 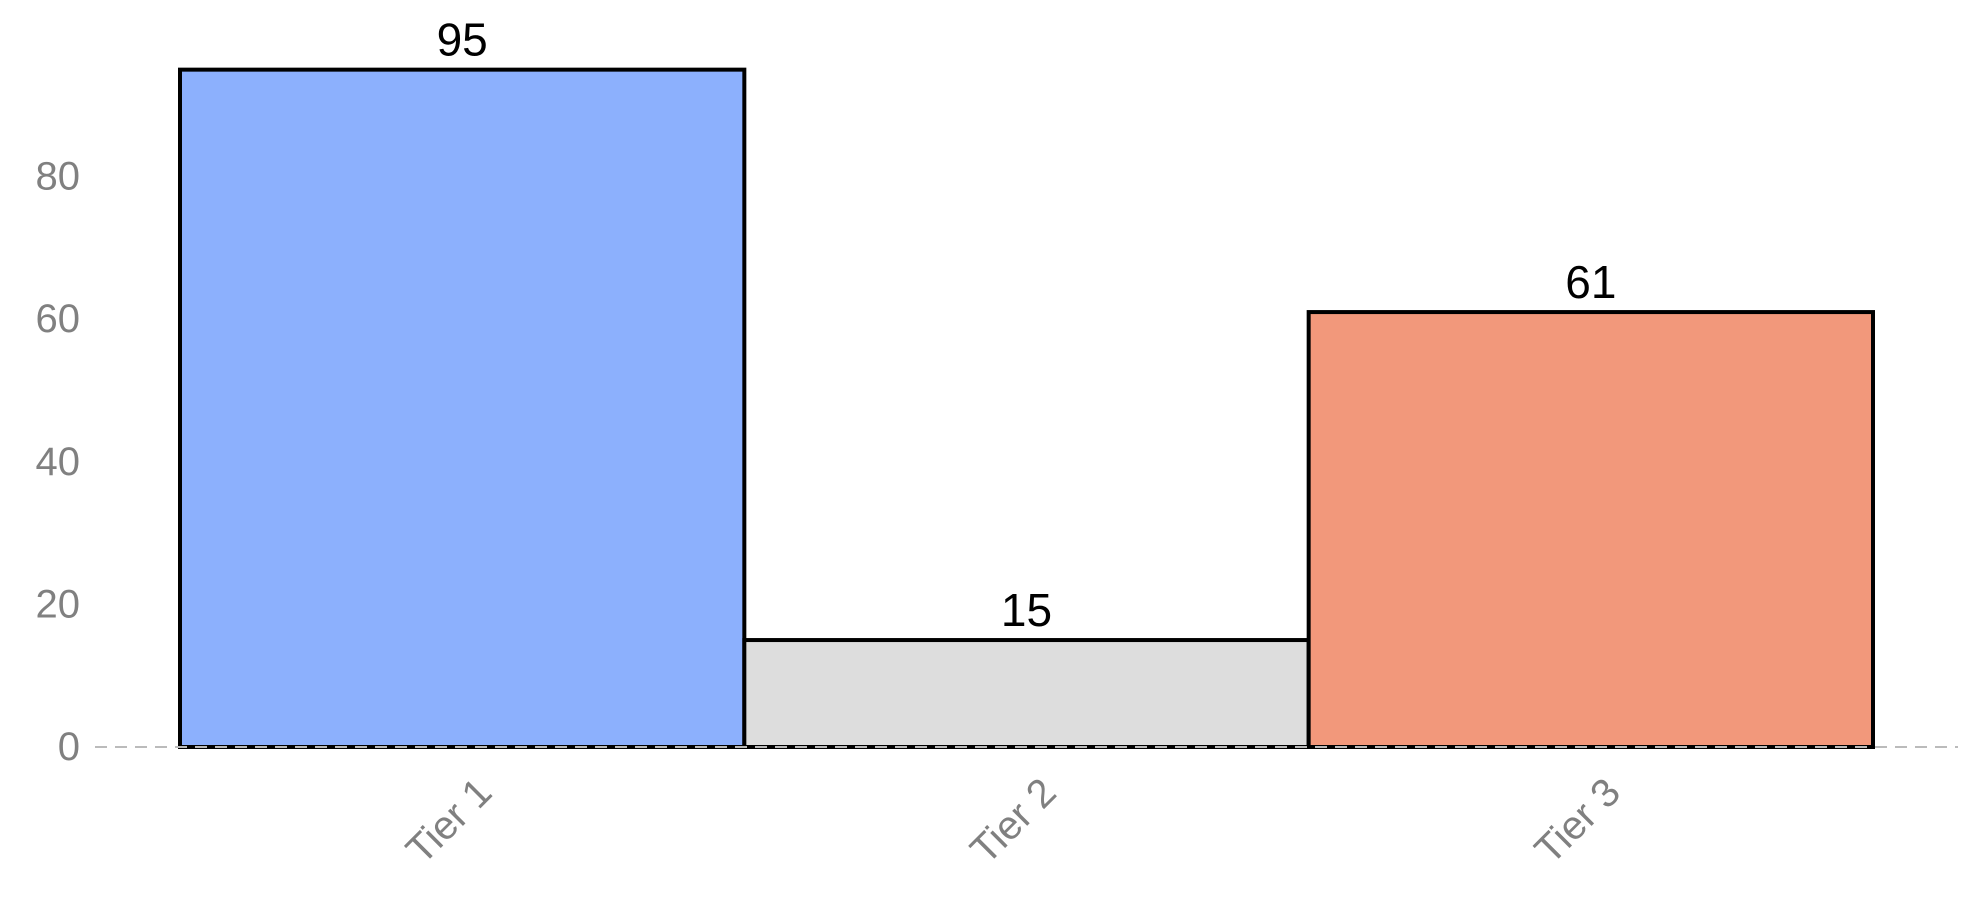 I want to click on x-tick-label: Tier 2, so click(x=1013, y=821).